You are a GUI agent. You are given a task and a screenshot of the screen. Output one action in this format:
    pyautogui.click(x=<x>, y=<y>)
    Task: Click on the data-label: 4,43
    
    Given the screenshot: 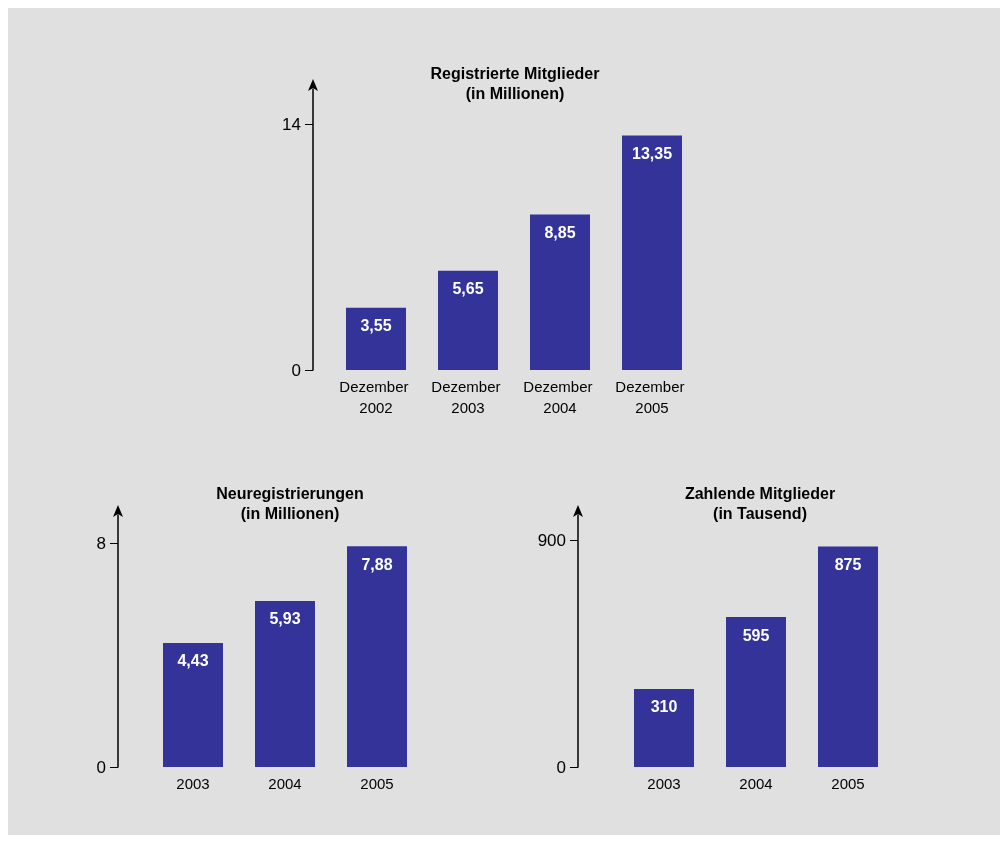 What is the action you would take?
    pyautogui.click(x=193, y=661)
    